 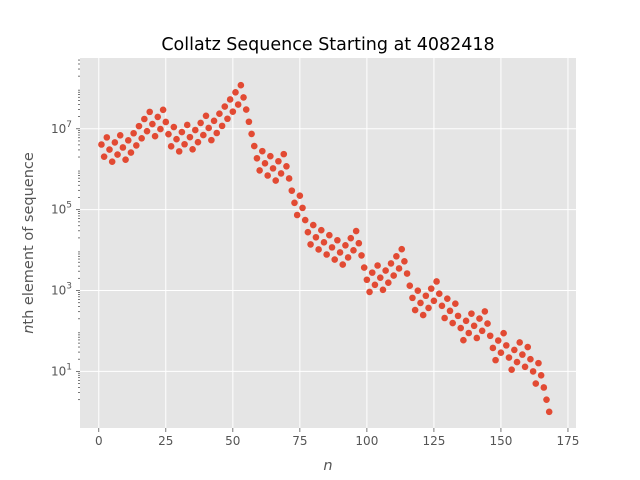 What do you see at coordinates (165, 441) in the screenshot?
I see `x-tick-label: 25` at bounding box center [165, 441].